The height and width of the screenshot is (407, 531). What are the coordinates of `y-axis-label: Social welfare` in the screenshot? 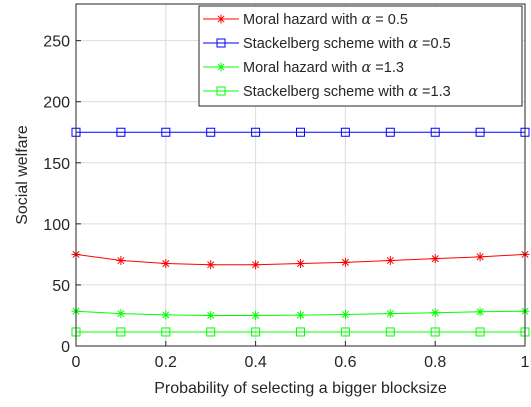 It's located at (22, 175).